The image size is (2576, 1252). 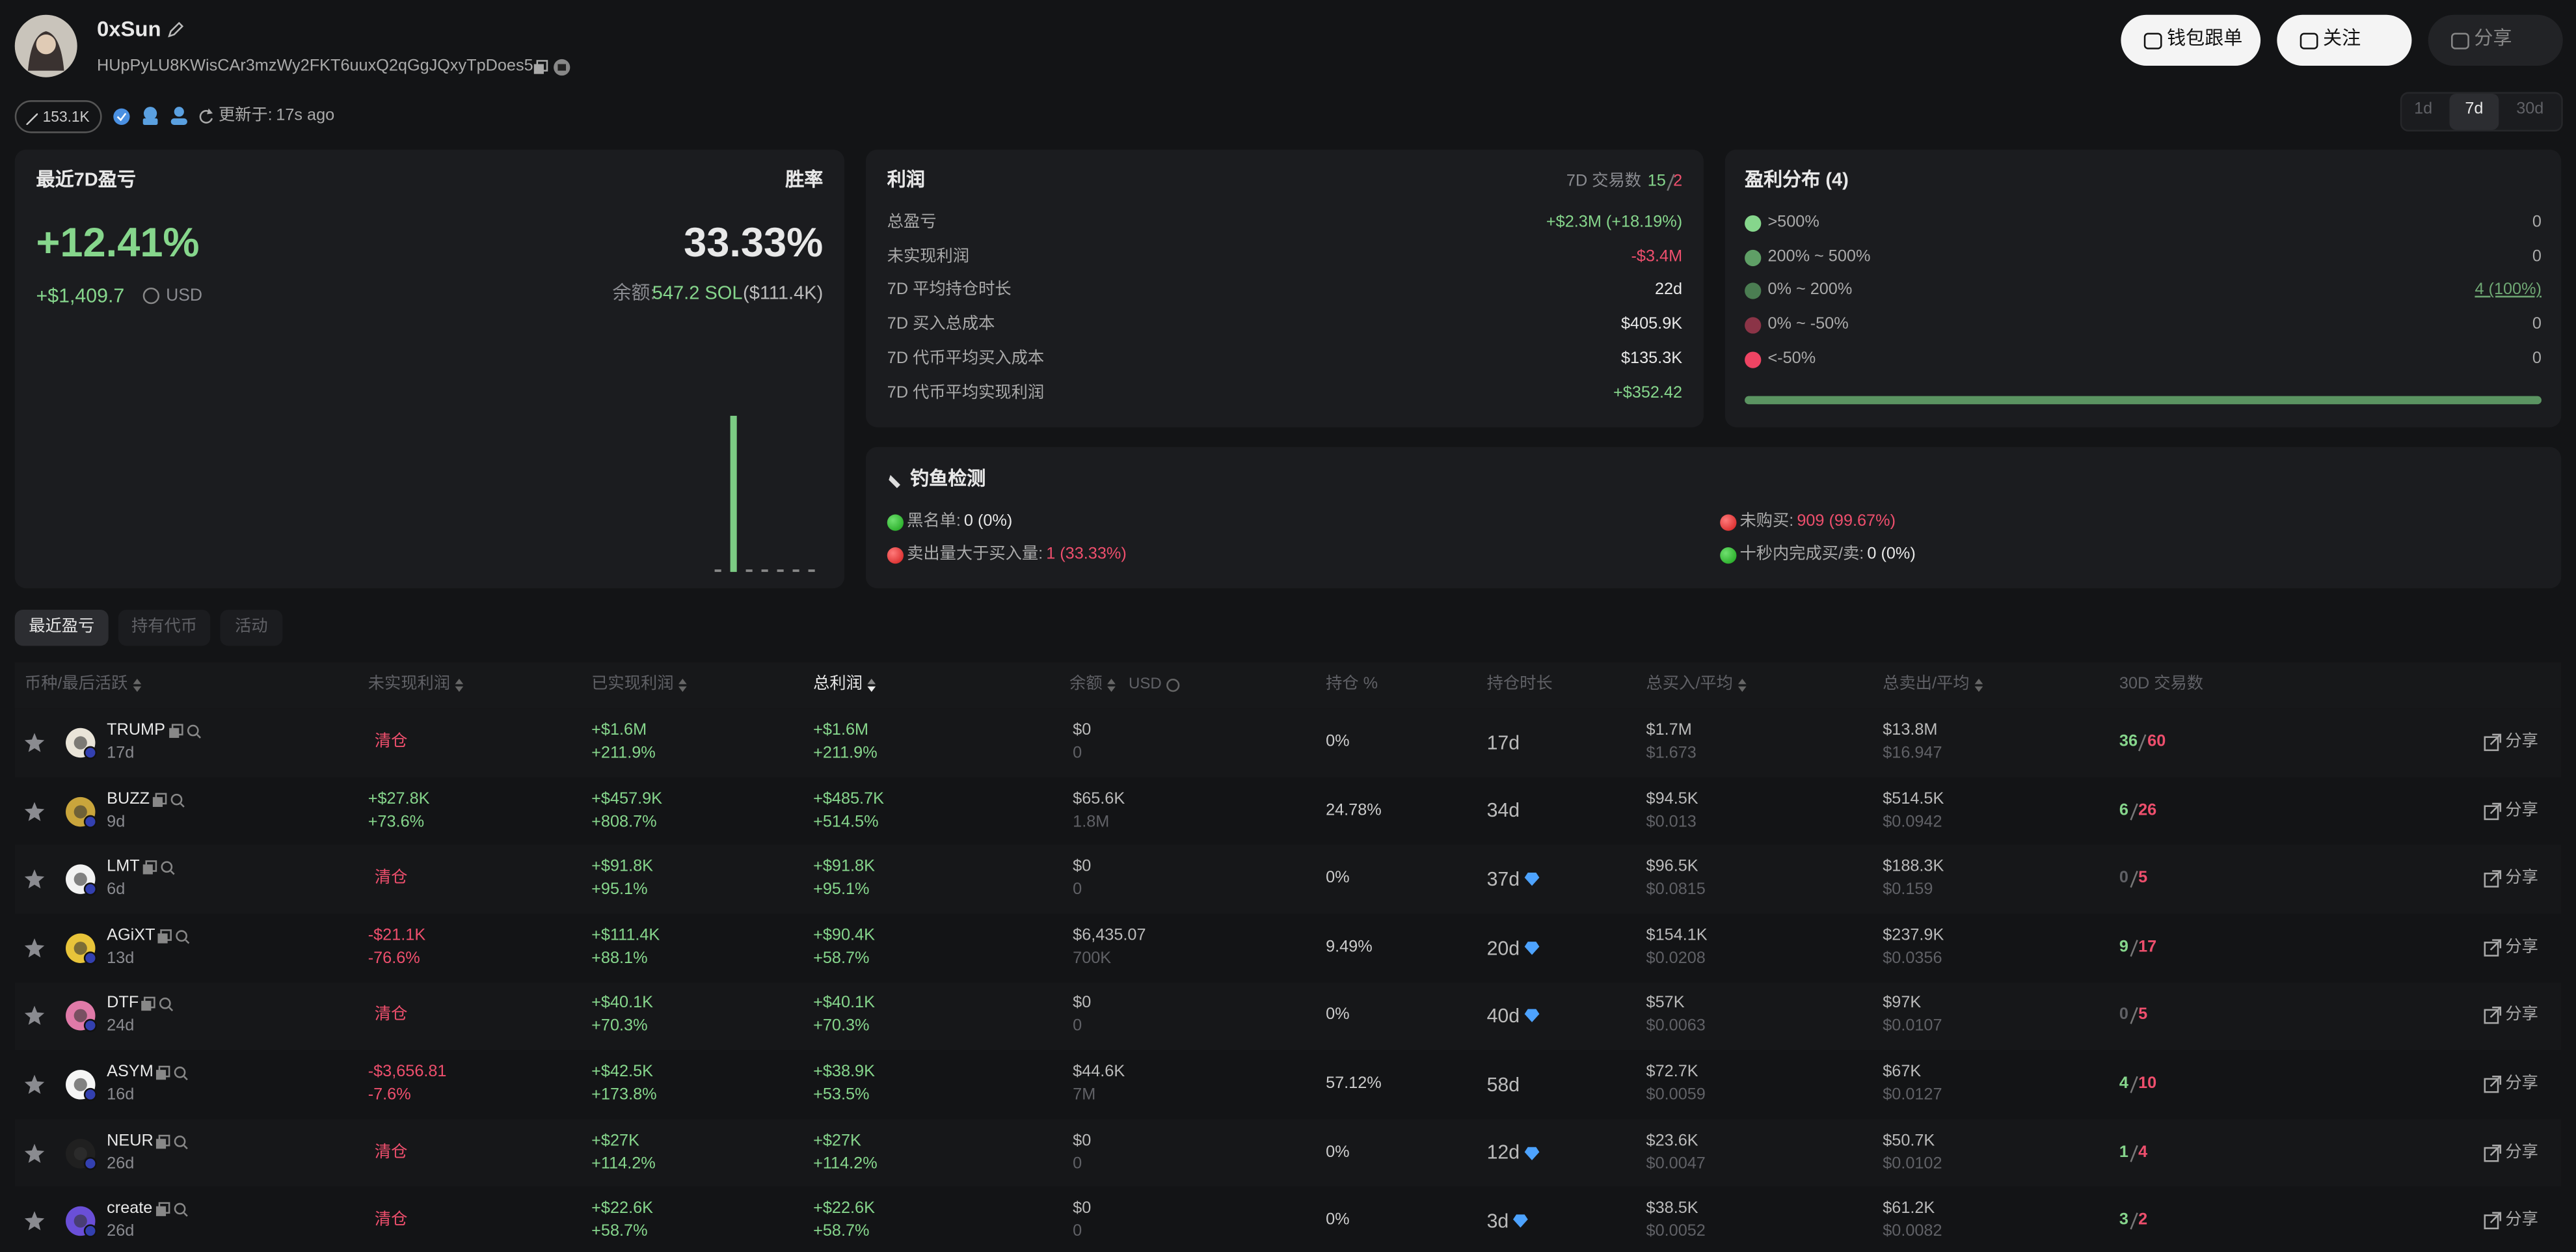 I want to click on table-header: 总卖出/平均, so click(x=1926, y=684).